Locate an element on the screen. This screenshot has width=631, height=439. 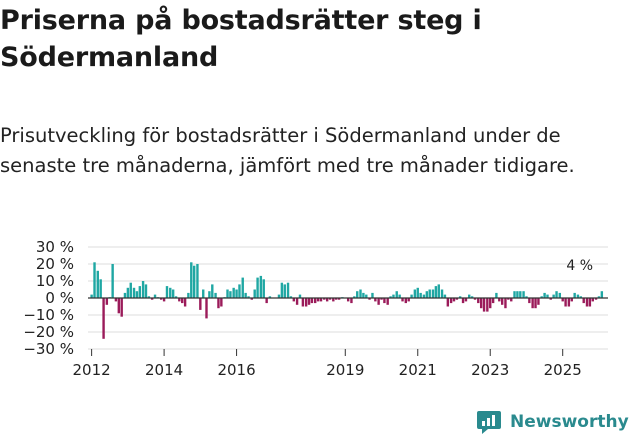
newsworthy-logo: Newsworthy is located at coordinates (552, 422).